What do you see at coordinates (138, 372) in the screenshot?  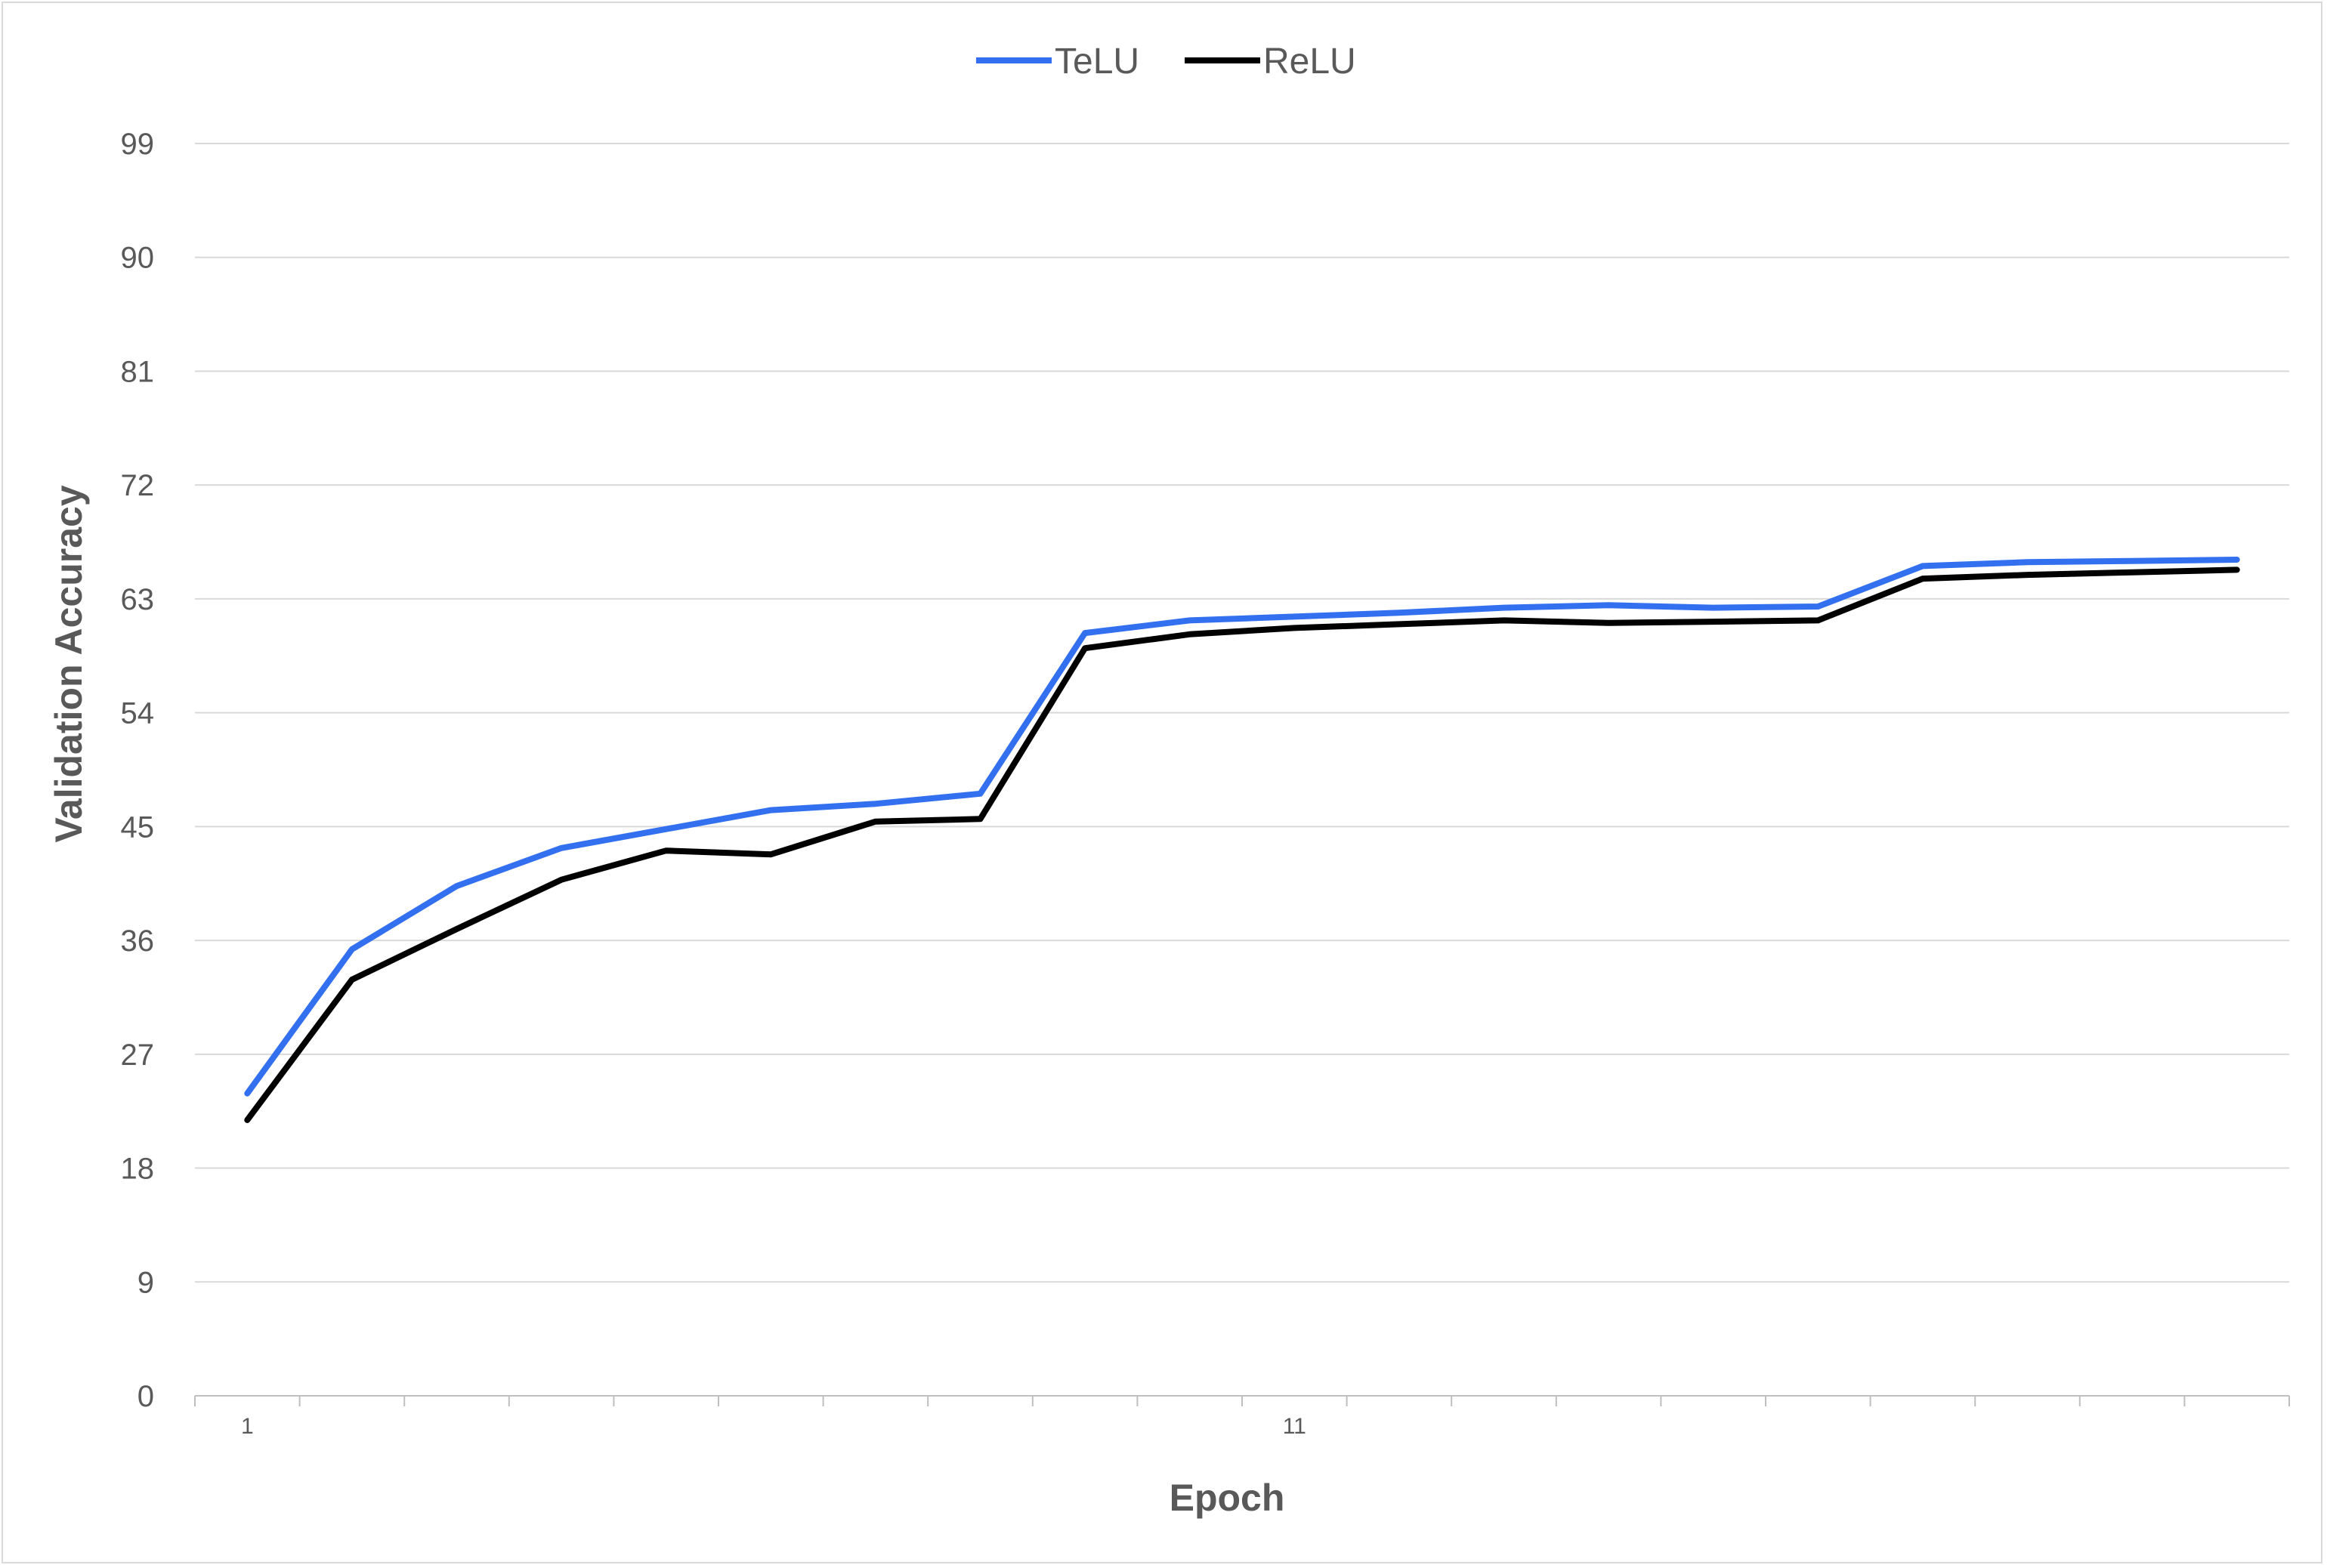 I see `y-tick-label: 81` at bounding box center [138, 372].